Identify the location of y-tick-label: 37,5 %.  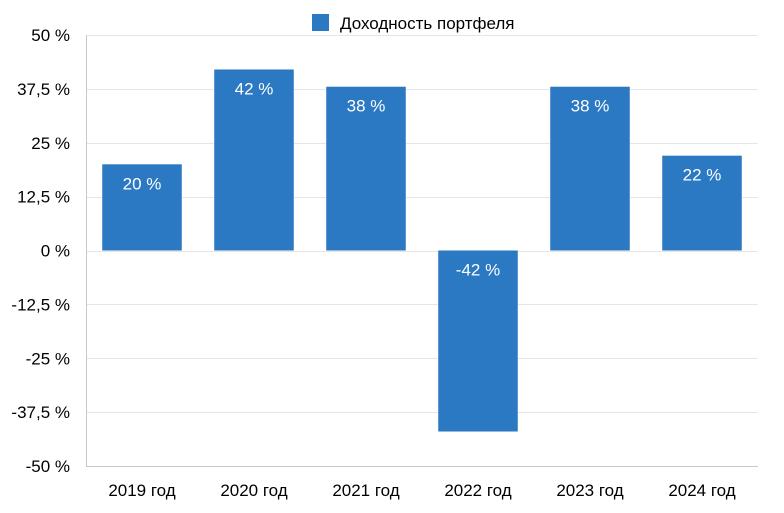
(43, 89).